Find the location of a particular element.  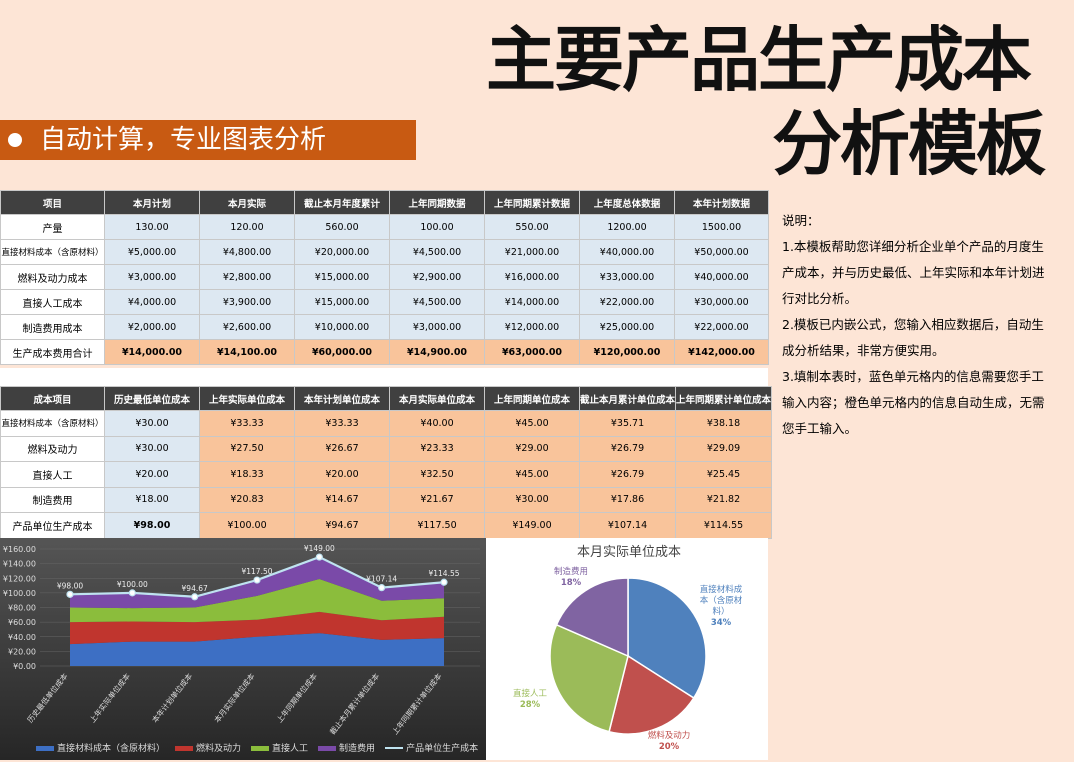

table-cell: ¥2,600.00 is located at coordinates (247, 327).